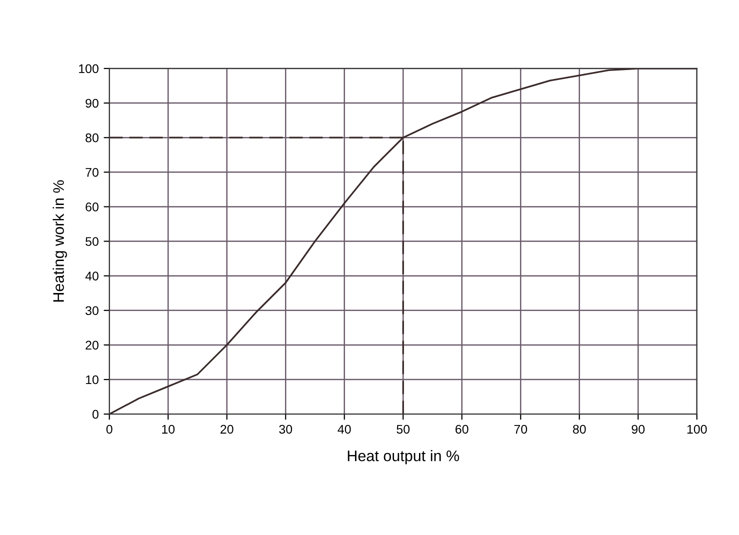  I want to click on x-tick-label: 10, so click(168, 429).